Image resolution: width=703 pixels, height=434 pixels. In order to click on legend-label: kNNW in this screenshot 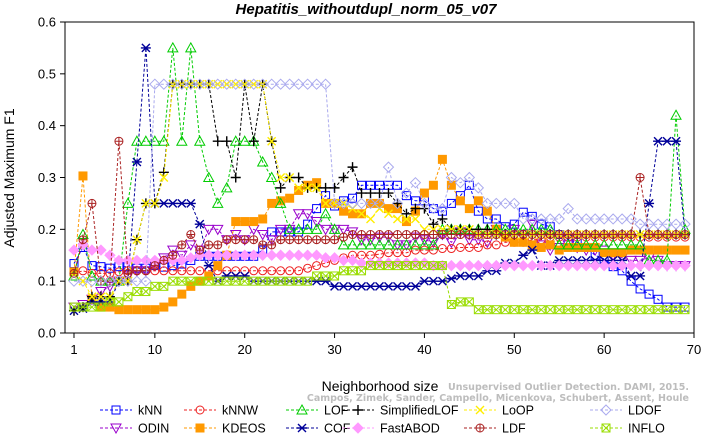, I will do `click(240, 411)`.